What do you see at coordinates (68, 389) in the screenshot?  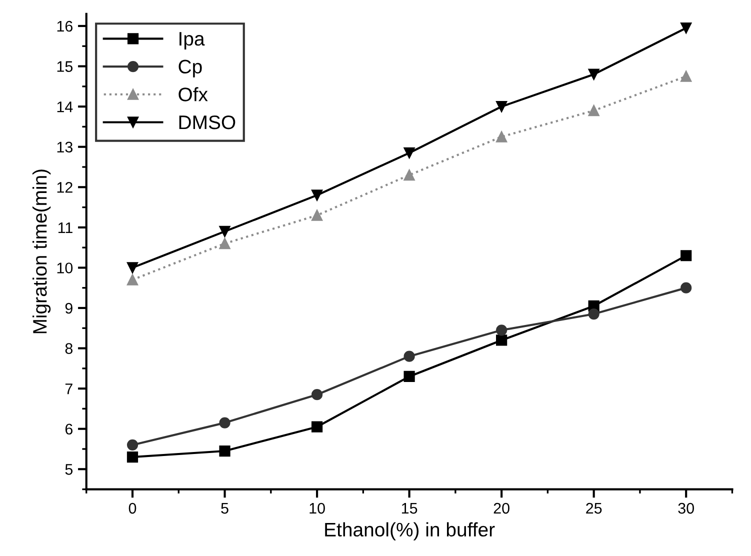 I see `y-tick-label: 7` at bounding box center [68, 389].